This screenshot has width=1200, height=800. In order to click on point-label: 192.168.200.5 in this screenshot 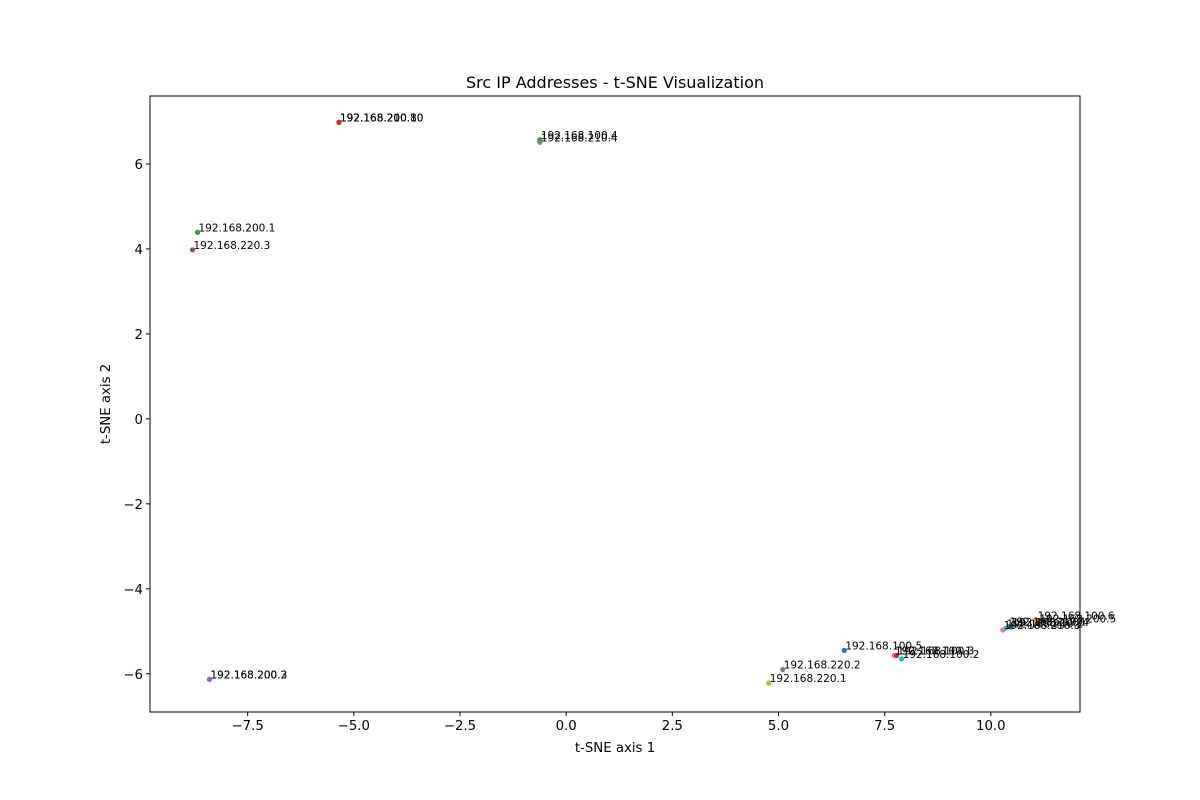, I will do `click(1077, 620)`.